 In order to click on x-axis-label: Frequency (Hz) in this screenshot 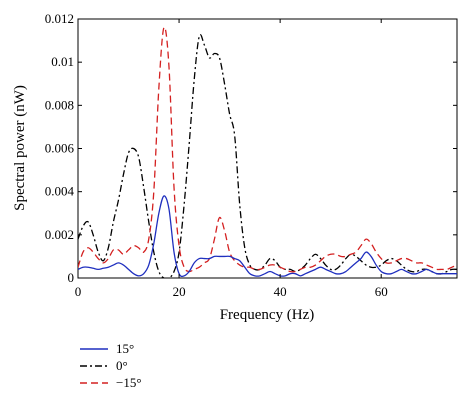, I will do `click(267, 315)`.